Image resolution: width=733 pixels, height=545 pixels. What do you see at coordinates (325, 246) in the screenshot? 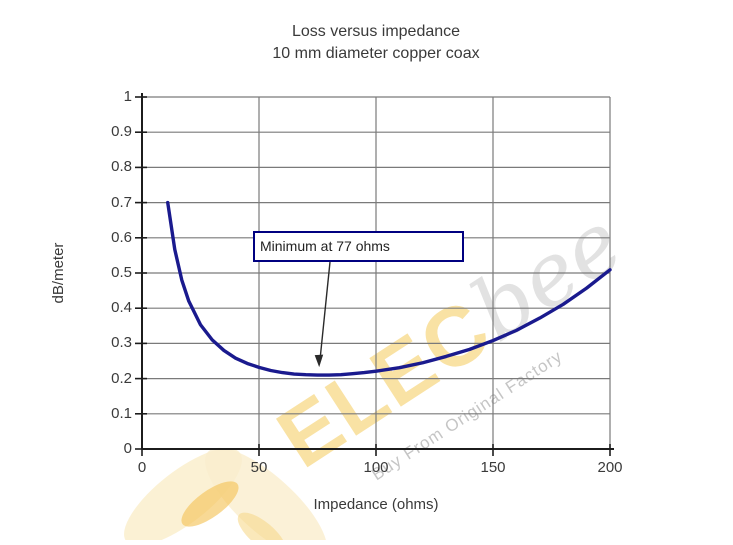
I see `annotation-text: Minimum at 77 ohms` at bounding box center [325, 246].